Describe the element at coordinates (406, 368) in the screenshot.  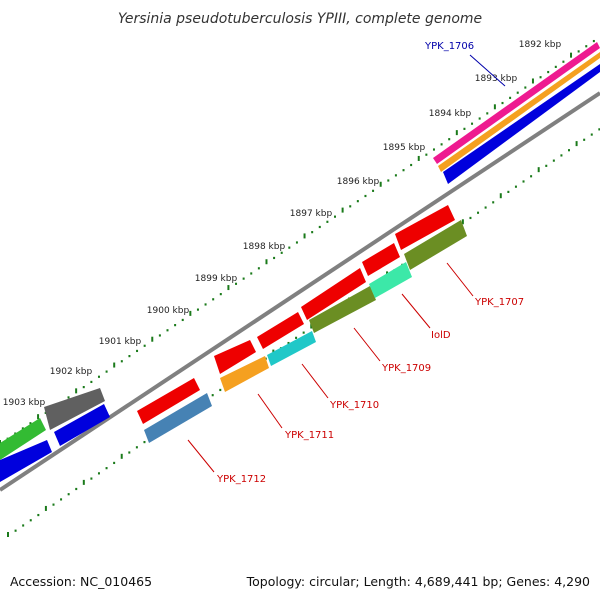
I see `gene-label: YPK_1709` at that location.